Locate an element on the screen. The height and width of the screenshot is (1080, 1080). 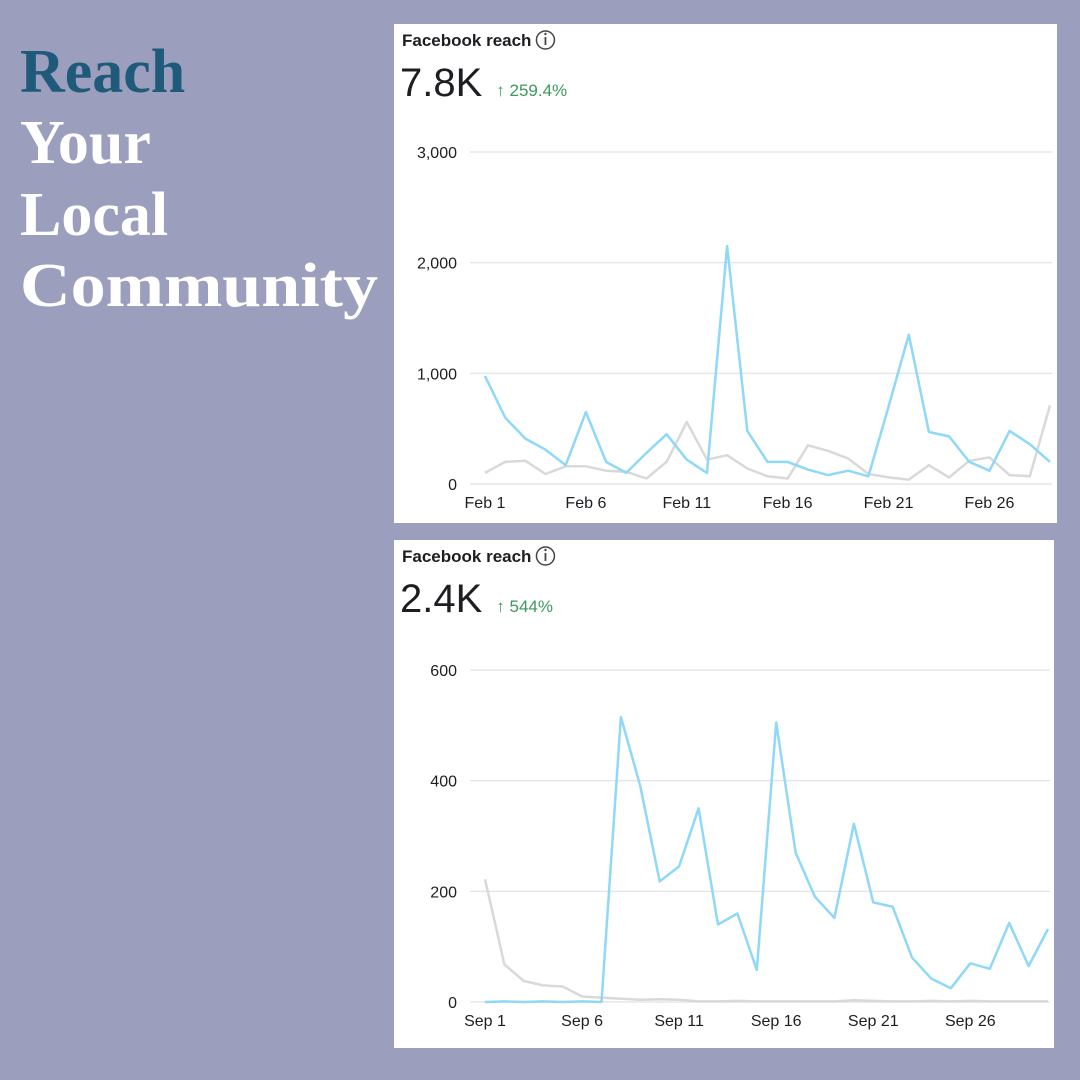
change: ↑ 259.4% is located at coordinates (531, 90).